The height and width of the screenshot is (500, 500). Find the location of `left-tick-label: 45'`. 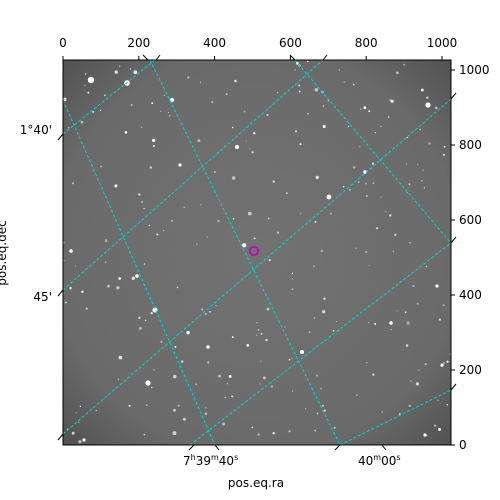

left-tick-label: 45' is located at coordinates (42, 297).